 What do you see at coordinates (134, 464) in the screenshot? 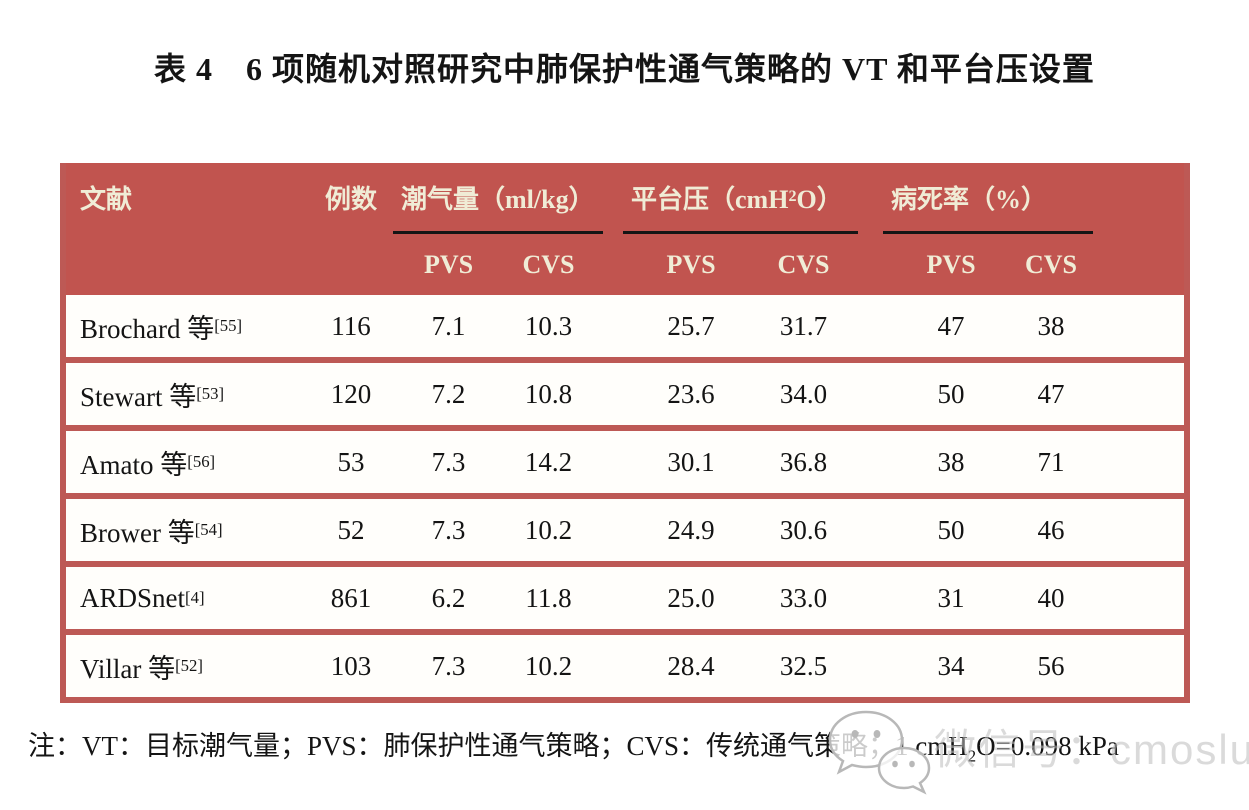
I see `reference-name: Amato 等` at bounding box center [134, 464].